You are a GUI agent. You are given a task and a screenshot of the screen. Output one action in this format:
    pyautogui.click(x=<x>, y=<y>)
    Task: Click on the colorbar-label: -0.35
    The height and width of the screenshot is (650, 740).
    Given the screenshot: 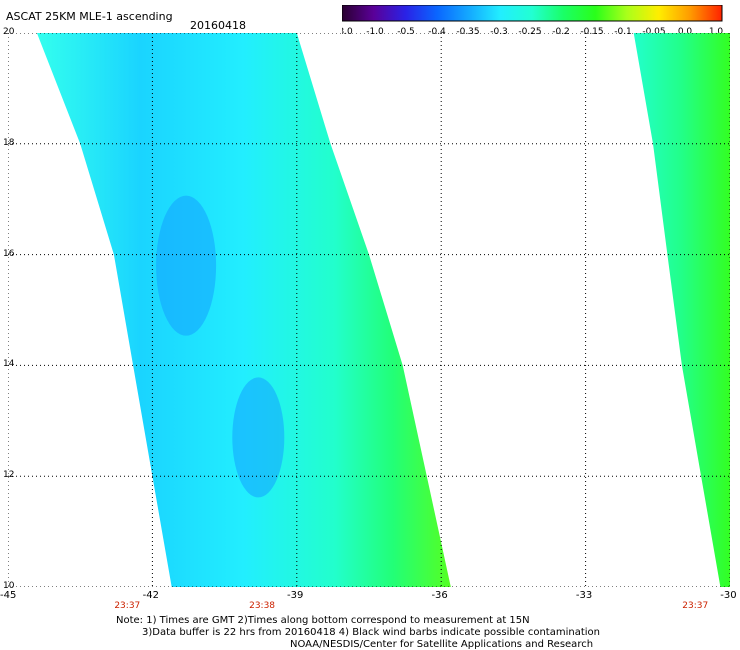 What is the action you would take?
    pyautogui.click(x=467, y=31)
    